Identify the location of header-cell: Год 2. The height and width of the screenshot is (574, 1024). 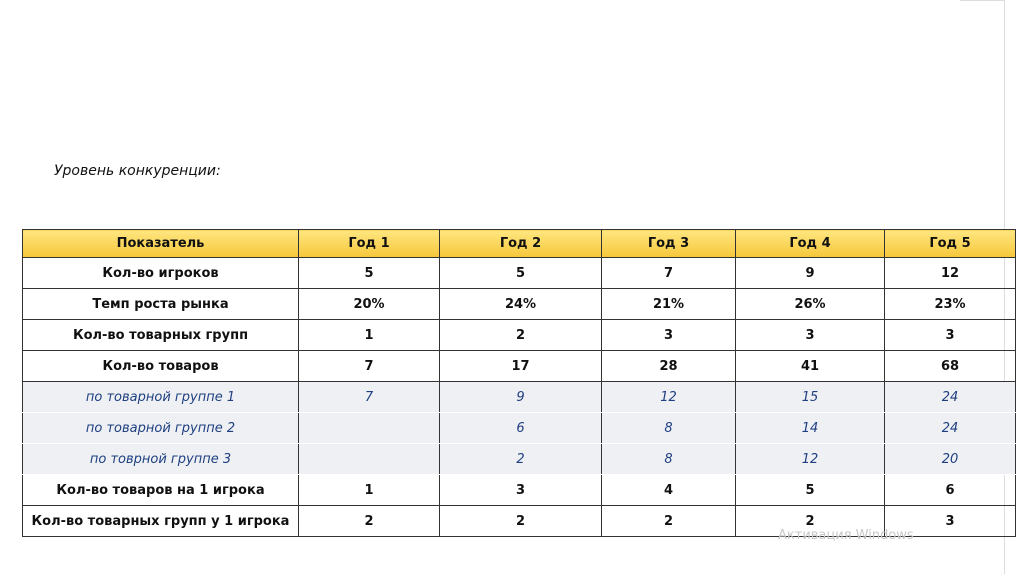
(520, 243).